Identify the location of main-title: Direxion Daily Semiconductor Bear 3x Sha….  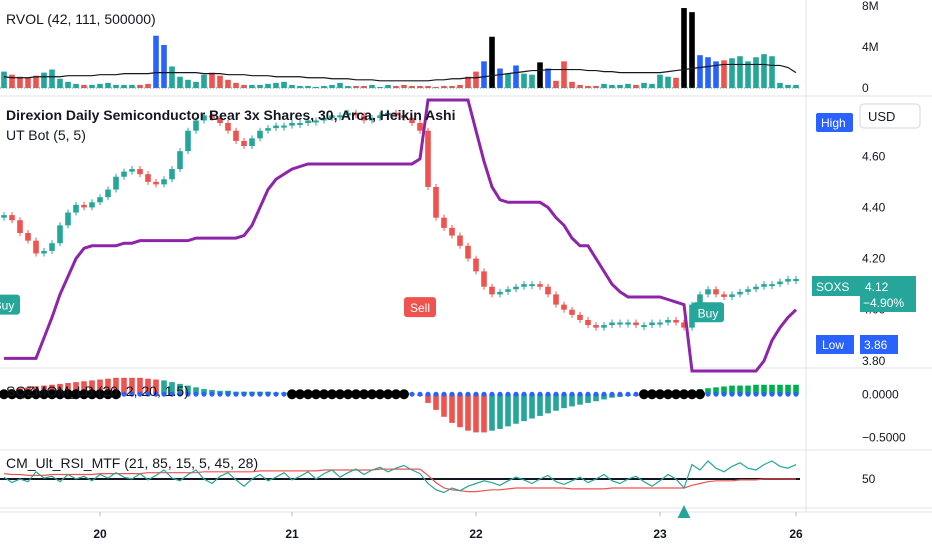
(230, 115).